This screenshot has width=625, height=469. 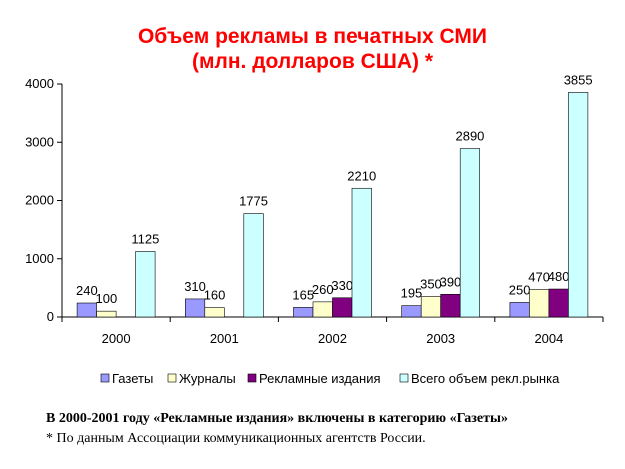 What do you see at coordinates (303, 294) in the screenshot?
I see `data-label: 165` at bounding box center [303, 294].